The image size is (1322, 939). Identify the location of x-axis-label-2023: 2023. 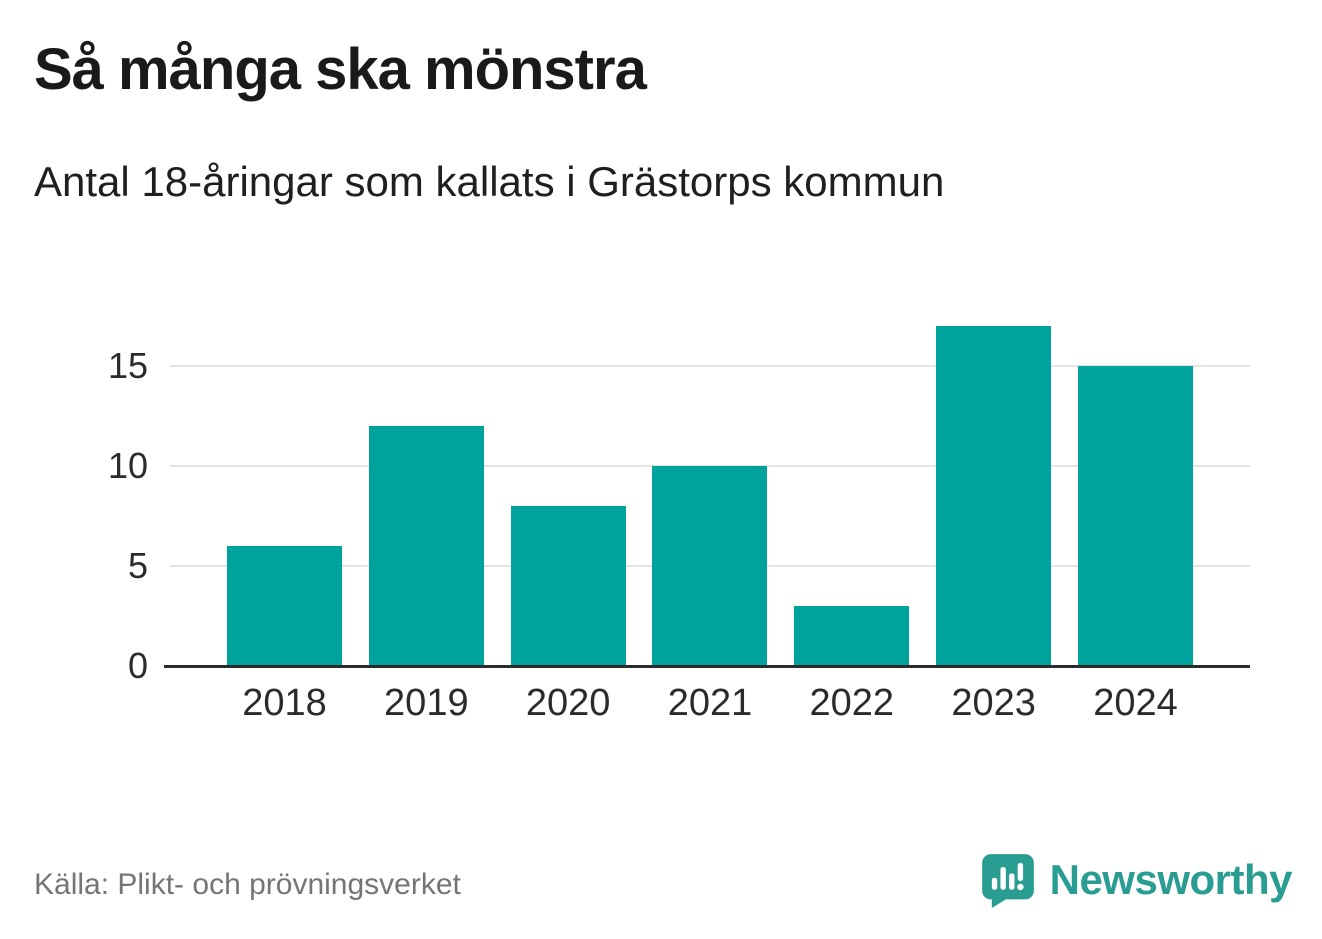
(993, 703).